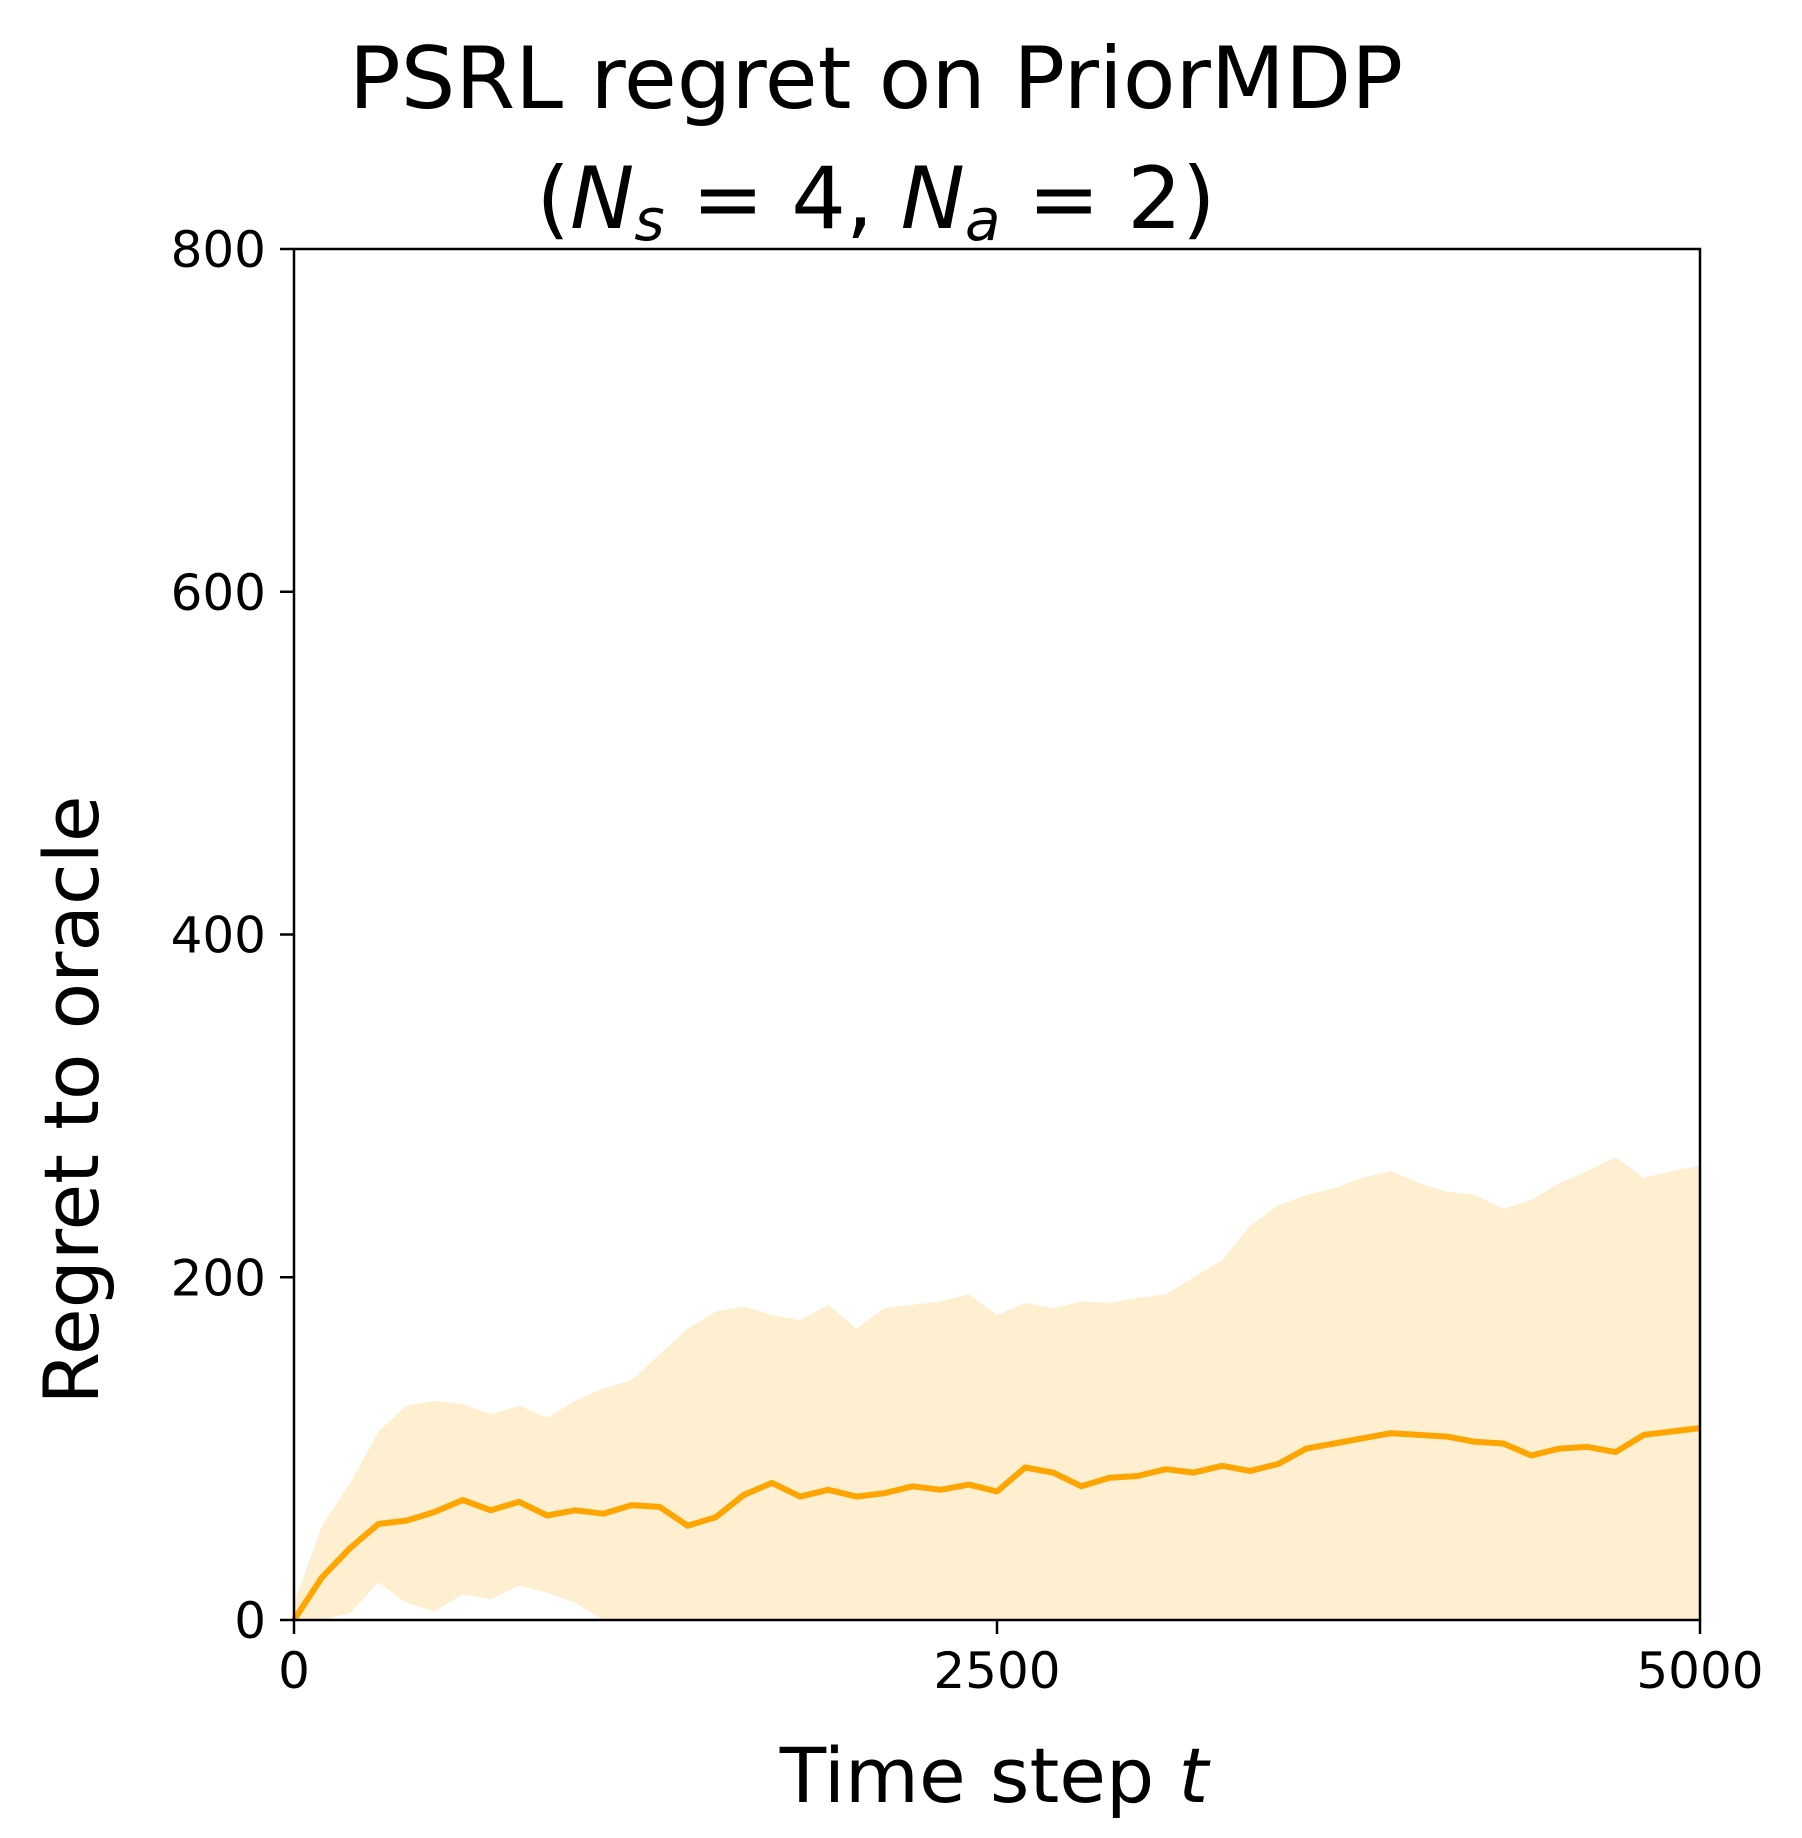 The height and width of the screenshot is (1838, 1802). I want to click on chart-title: PSRL regret on PriorMDP, so click(876, 79).